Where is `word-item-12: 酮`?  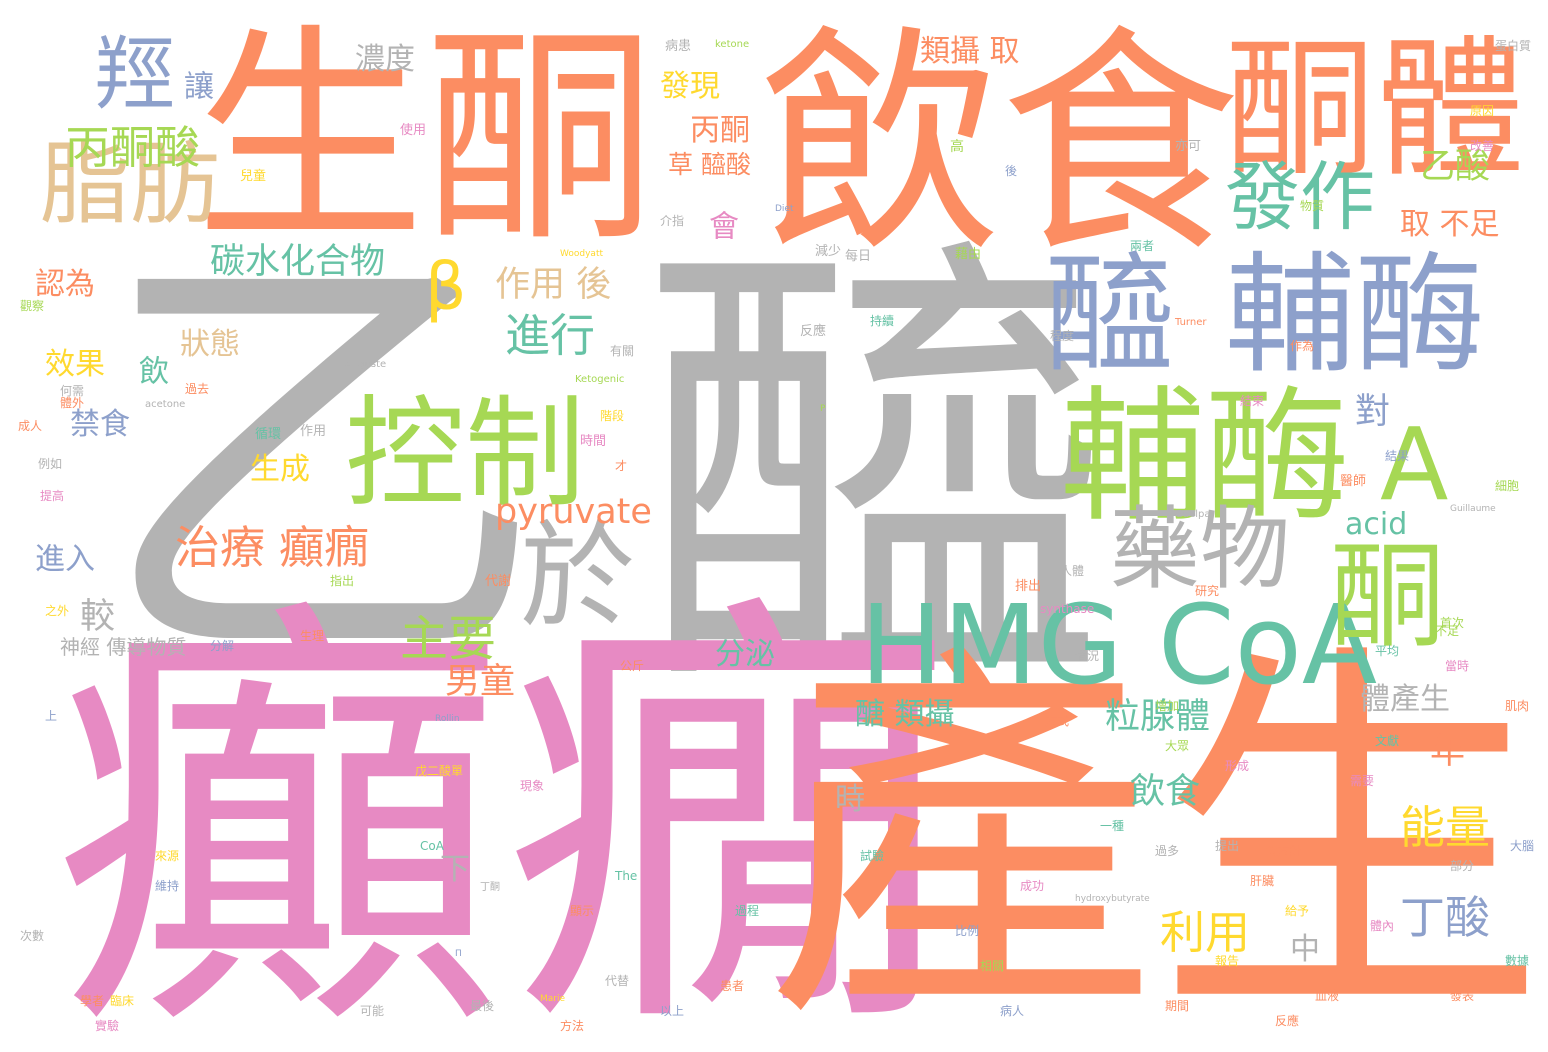
word-item-12: 酮 is located at coordinates (1388, 597).